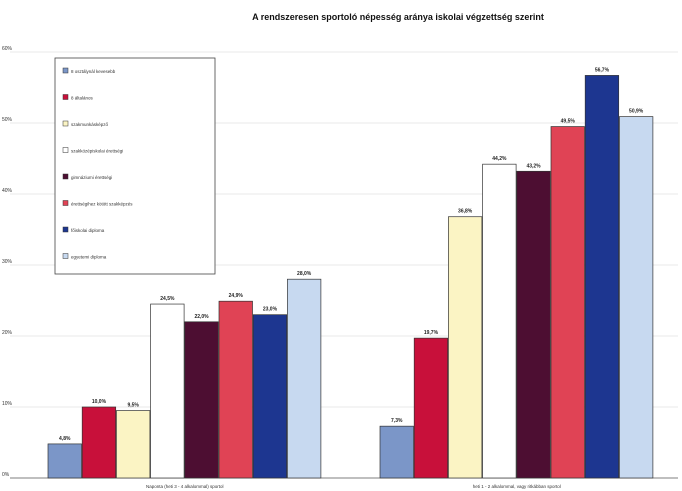  What do you see at coordinates (7, 120) in the screenshot?
I see `y-tick-label: 50%` at bounding box center [7, 120].